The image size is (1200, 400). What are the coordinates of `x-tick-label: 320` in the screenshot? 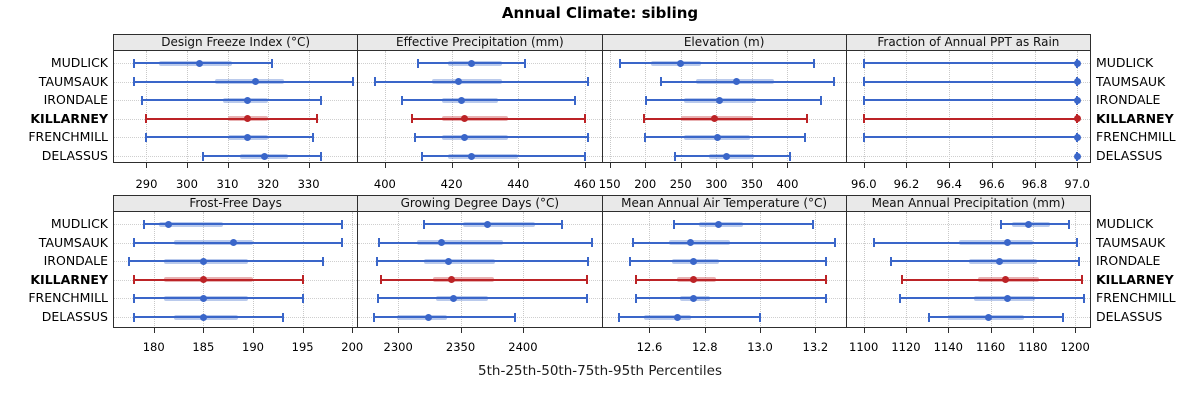 It's located at (268, 184).